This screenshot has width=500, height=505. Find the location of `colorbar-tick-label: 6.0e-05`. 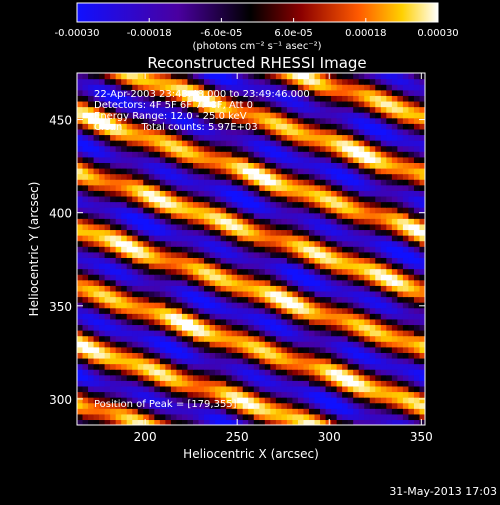

colorbar-tick-label: 6.0e-05 is located at coordinates (293, 33).